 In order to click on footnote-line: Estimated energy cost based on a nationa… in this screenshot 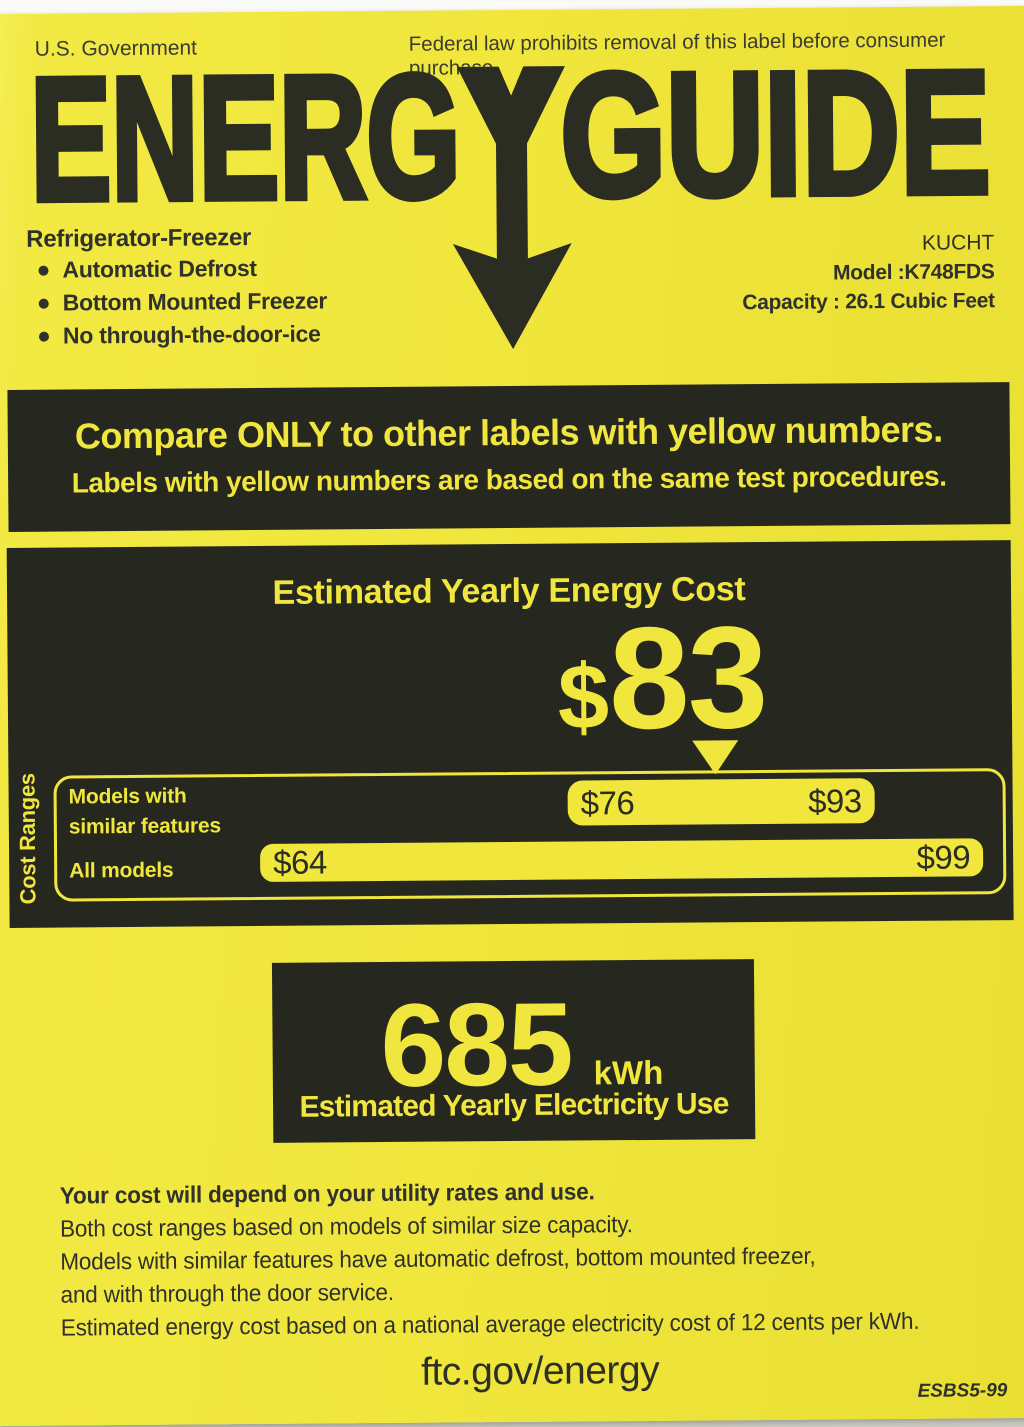, I will do `click(490, 1324)`.